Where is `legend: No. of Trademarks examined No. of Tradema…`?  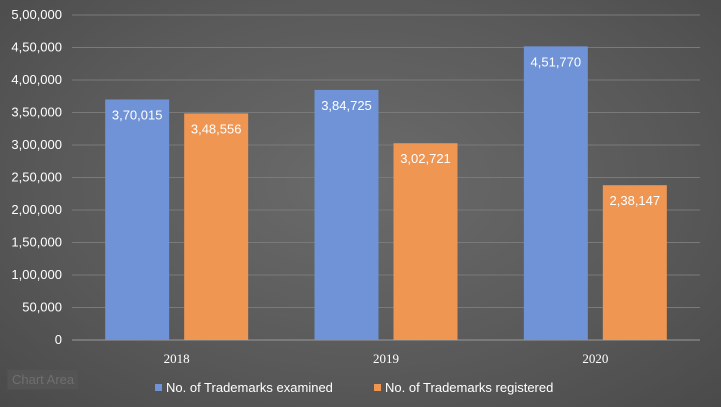
legend: No. of Trademarks examined No. of Tradema… is located at coordinates (354, 387).